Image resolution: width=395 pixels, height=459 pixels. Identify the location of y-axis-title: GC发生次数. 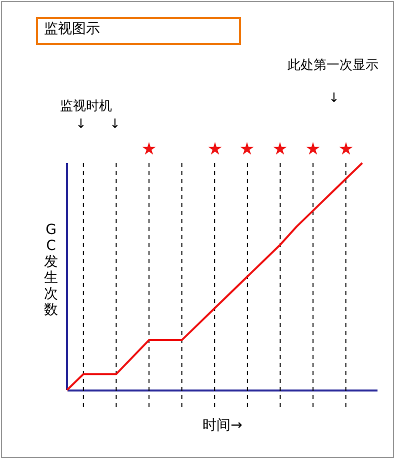
(51, 270).